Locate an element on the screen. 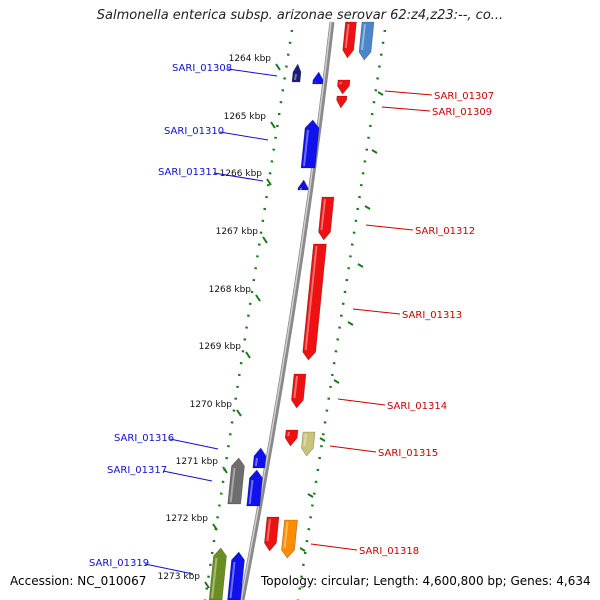 The height and width of the screenshot is (600, 600). gene-label-sari_01308: SARI_01308 is located at coordinates (202, 68).